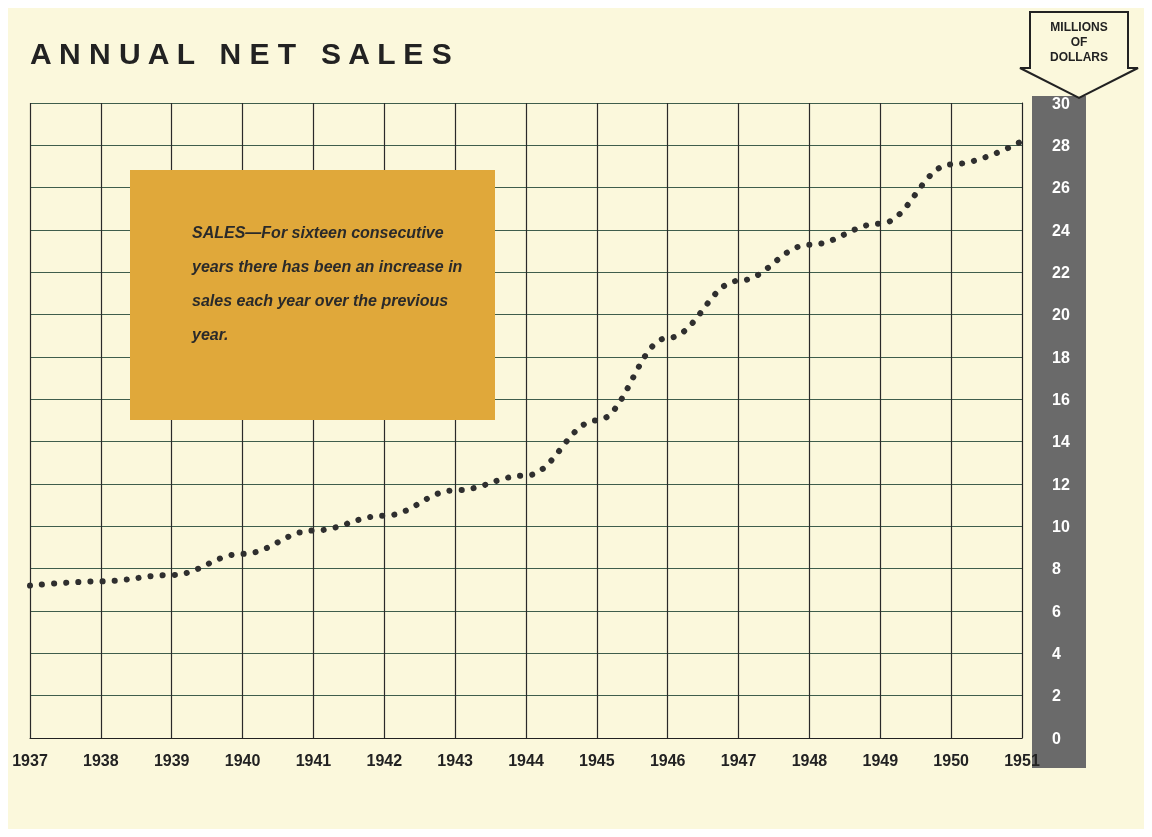 This screenshot has height=837, width=1152. I want to click on y-tick-label: 30, so click(1061, 103).